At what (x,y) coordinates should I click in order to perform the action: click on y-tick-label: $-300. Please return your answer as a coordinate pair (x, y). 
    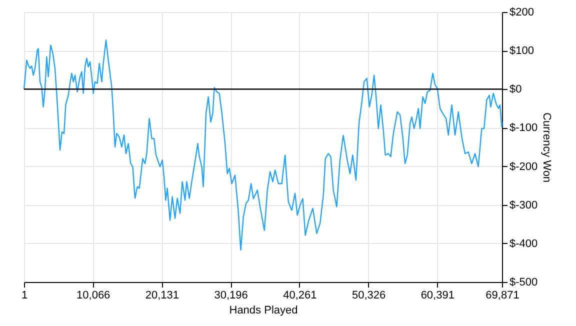
    Looking at the image, I should click on (524, 205).